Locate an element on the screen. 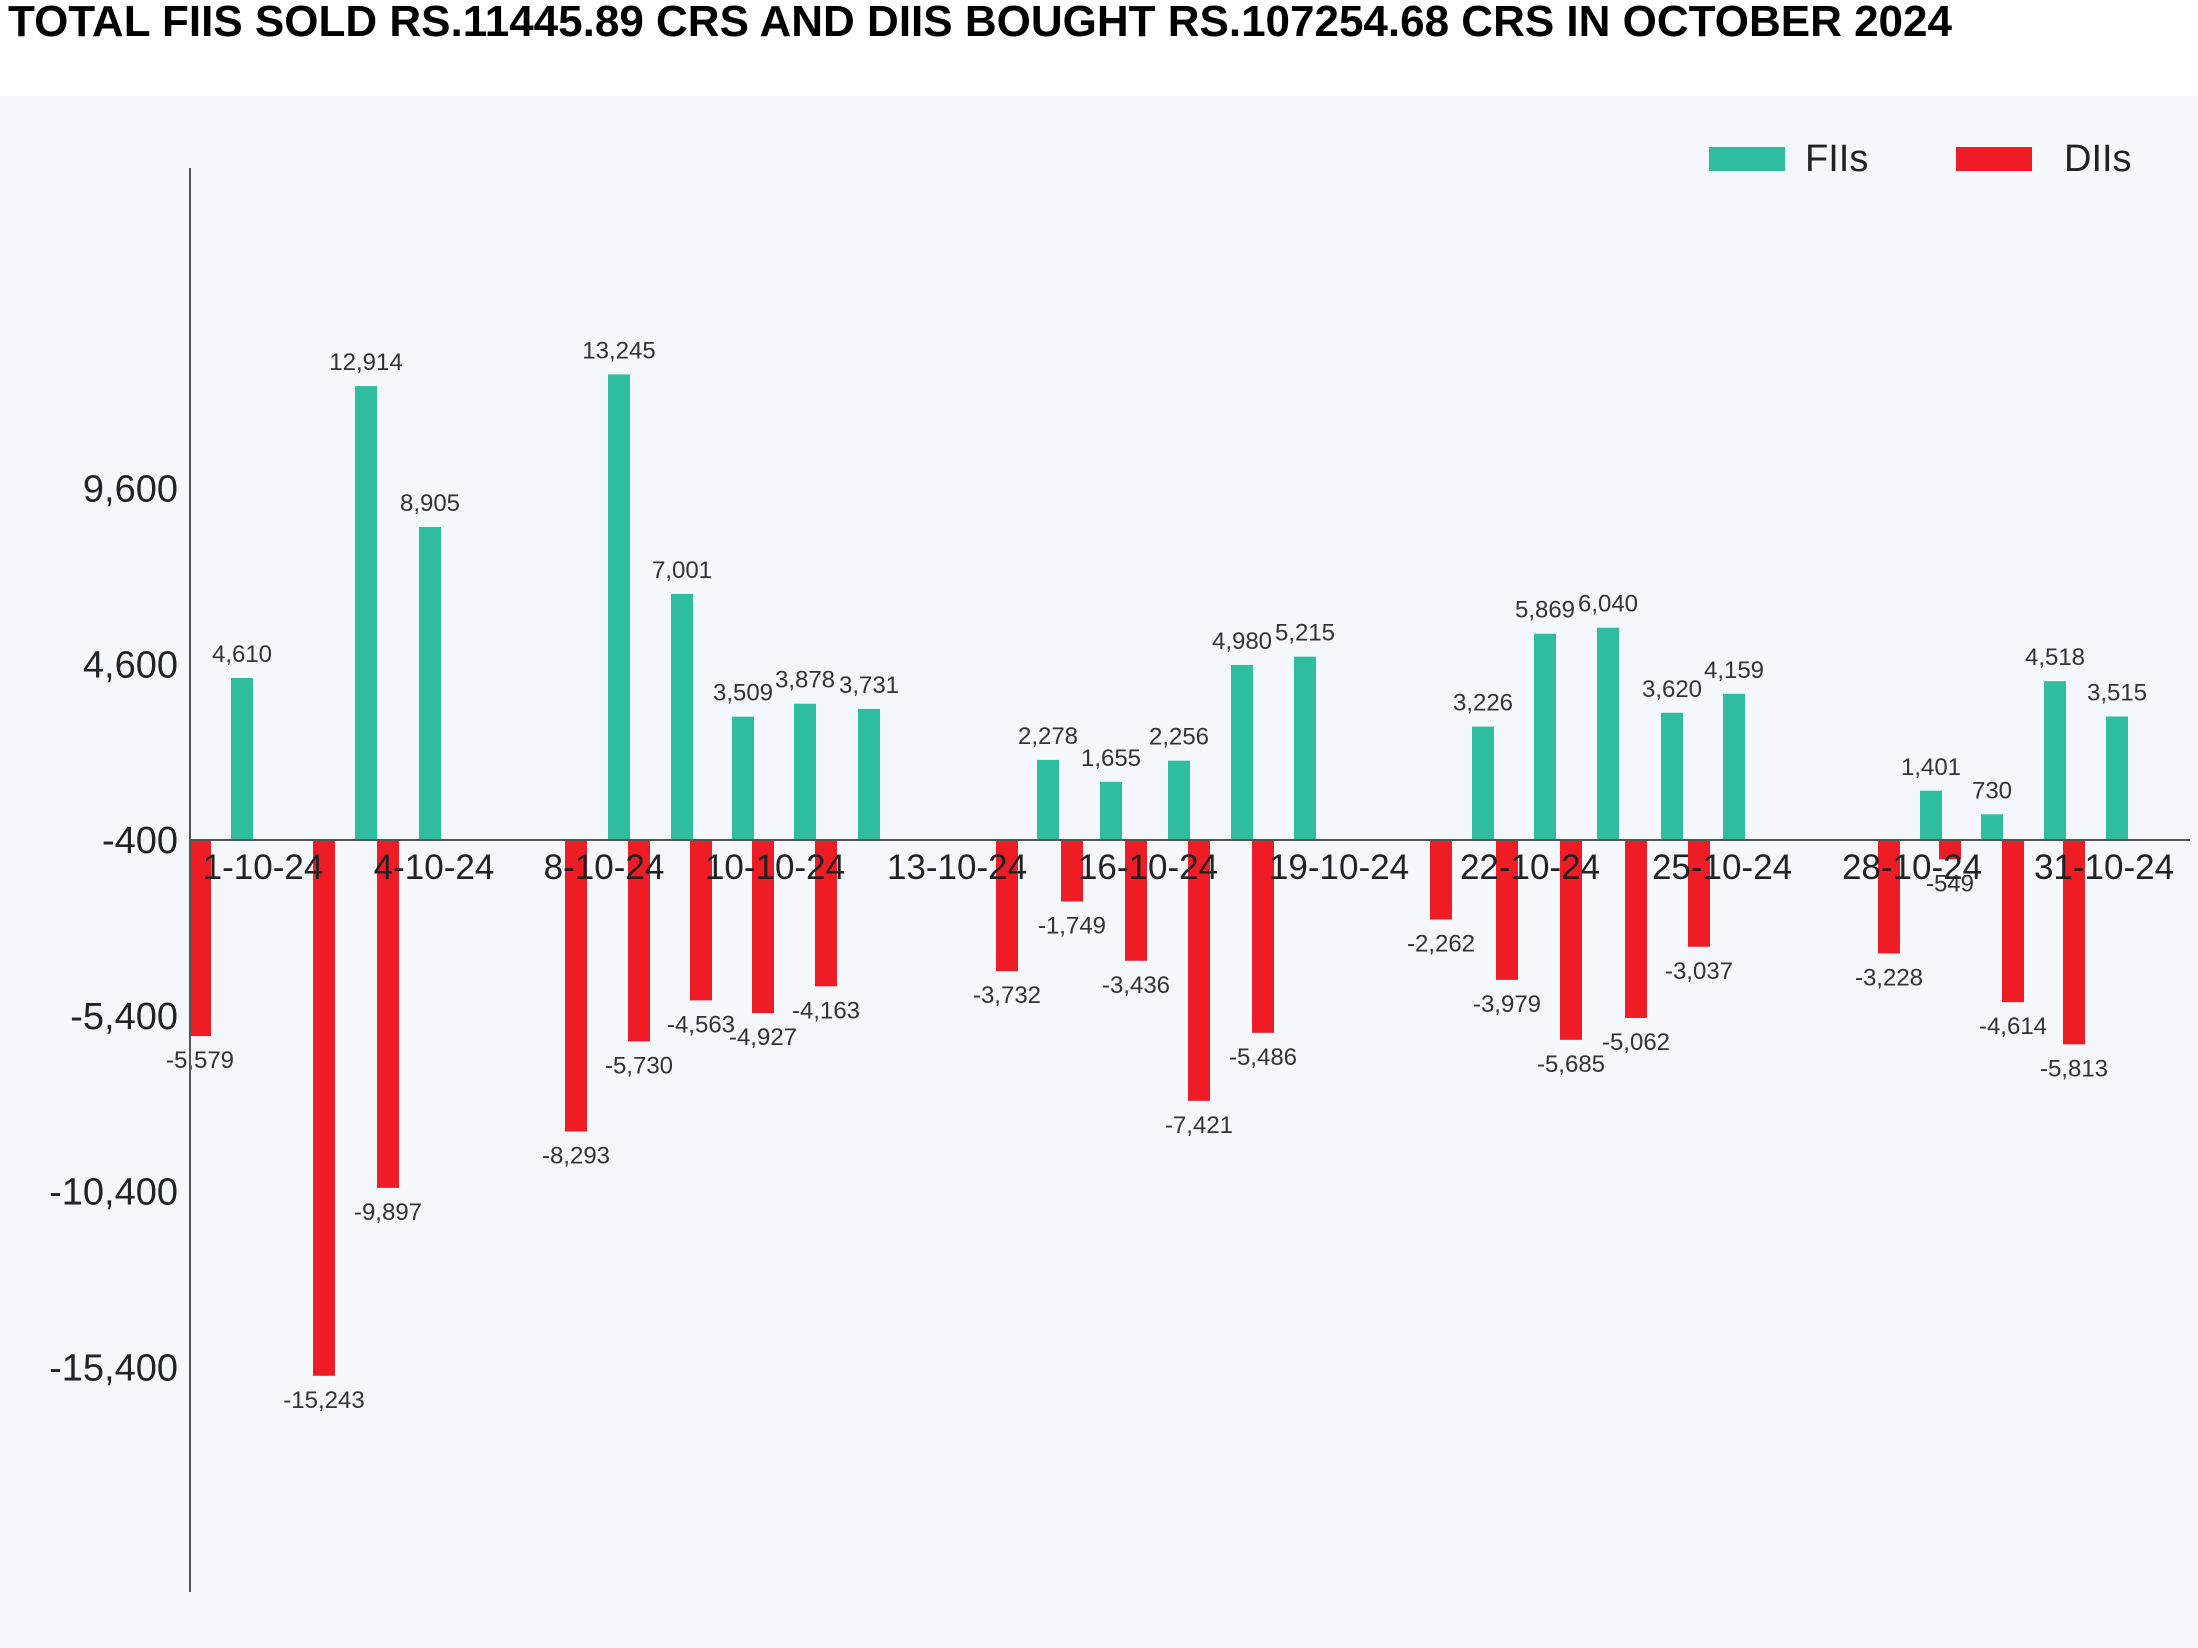 The height and width of the screenshot is (1648, 2198). y-tick-label: -400 is located at coordinates (140, 841).